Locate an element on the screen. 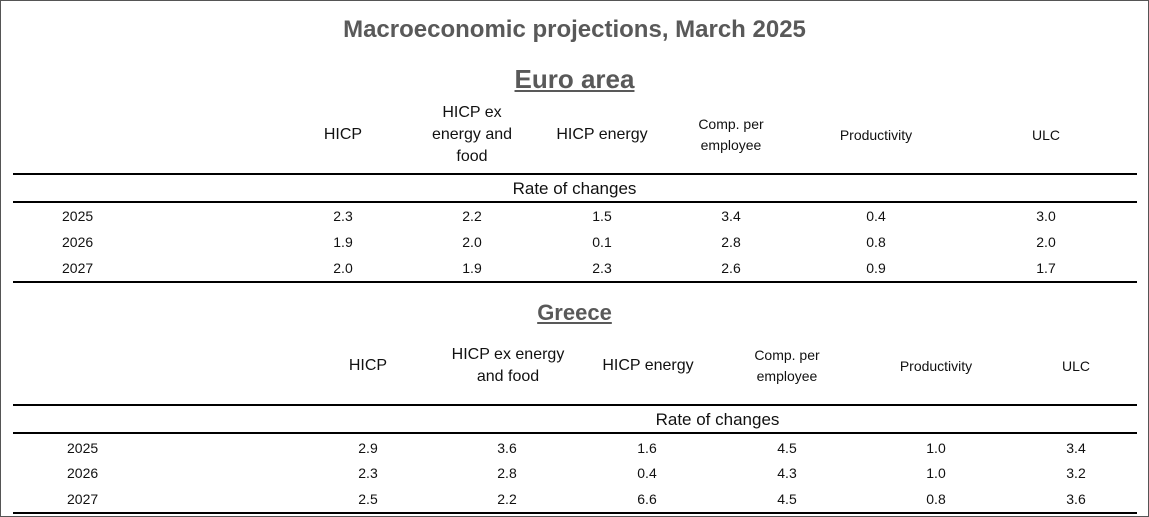 Image resolution: width=1149 pixels, height=517 pixels. greece-bottom-rule is located at coordinates (575, 513).